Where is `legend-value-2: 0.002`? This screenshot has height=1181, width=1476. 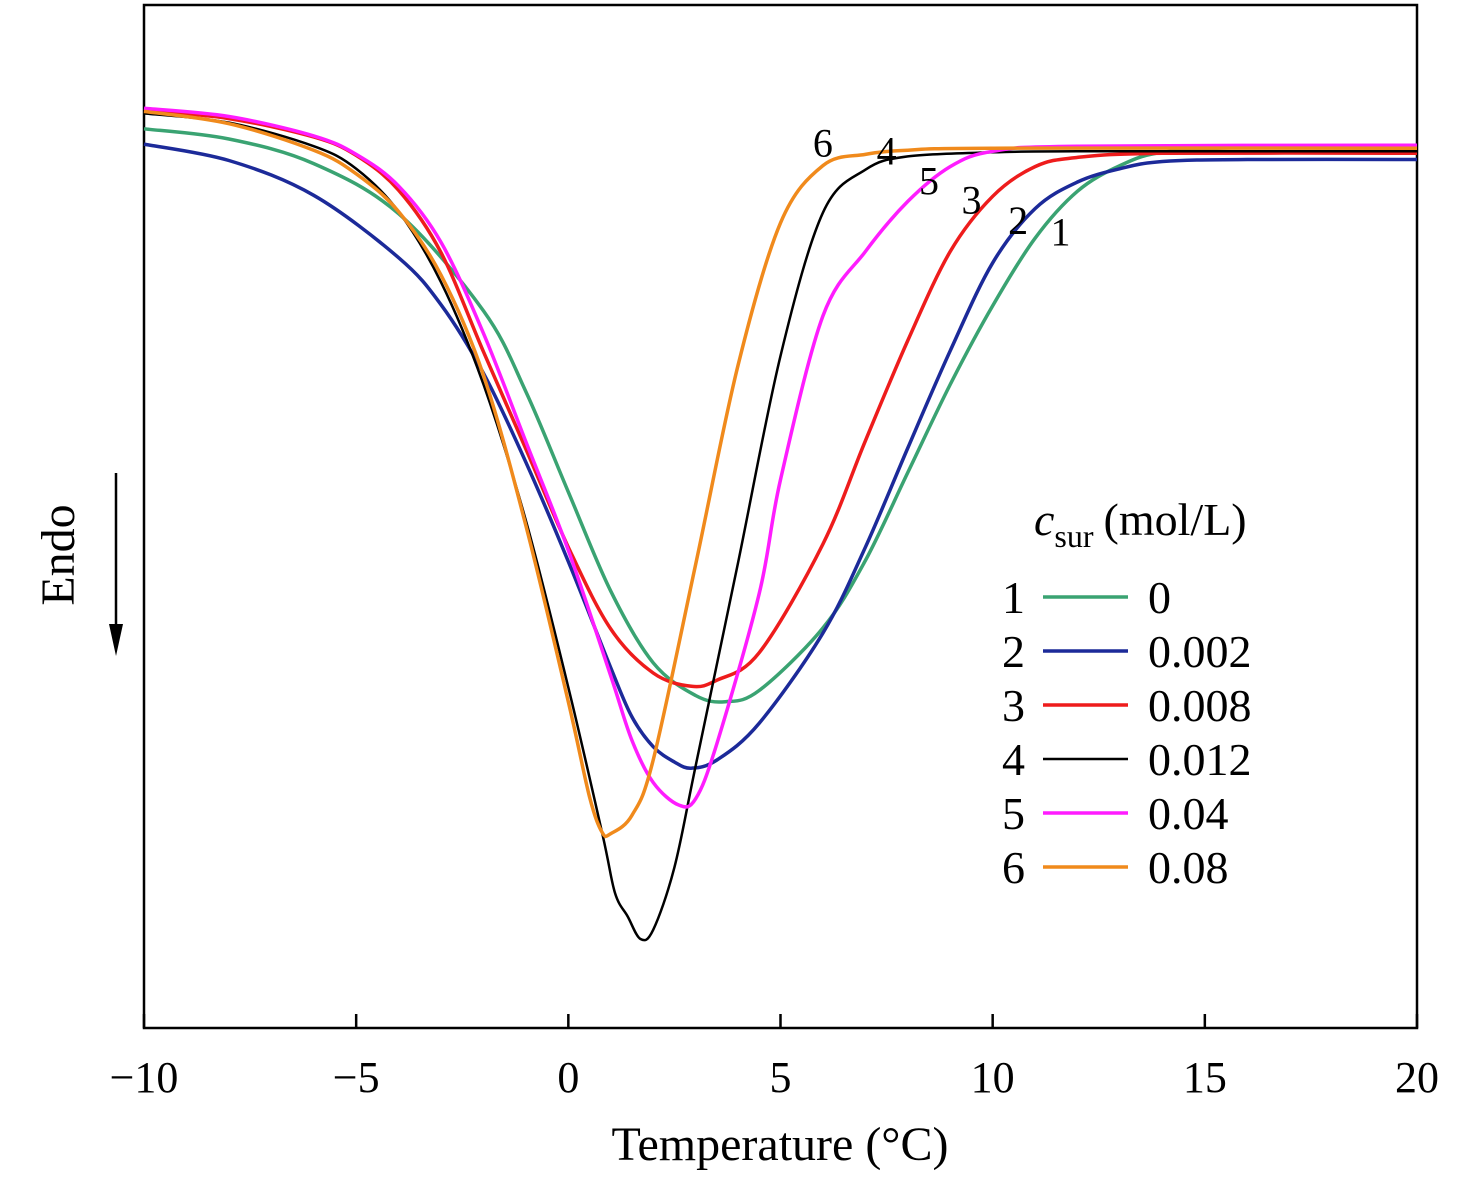 legend-value-2: 0.002 is located at coordinates (1200, 651).